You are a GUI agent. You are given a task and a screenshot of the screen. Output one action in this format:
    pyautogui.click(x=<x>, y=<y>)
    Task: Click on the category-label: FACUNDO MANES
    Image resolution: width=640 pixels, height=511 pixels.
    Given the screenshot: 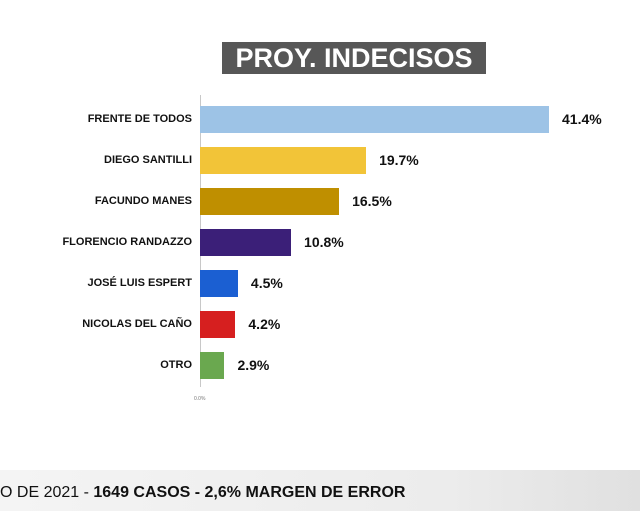 What is the action you would take?
    pyautogui.click(x=143, y=200)
    